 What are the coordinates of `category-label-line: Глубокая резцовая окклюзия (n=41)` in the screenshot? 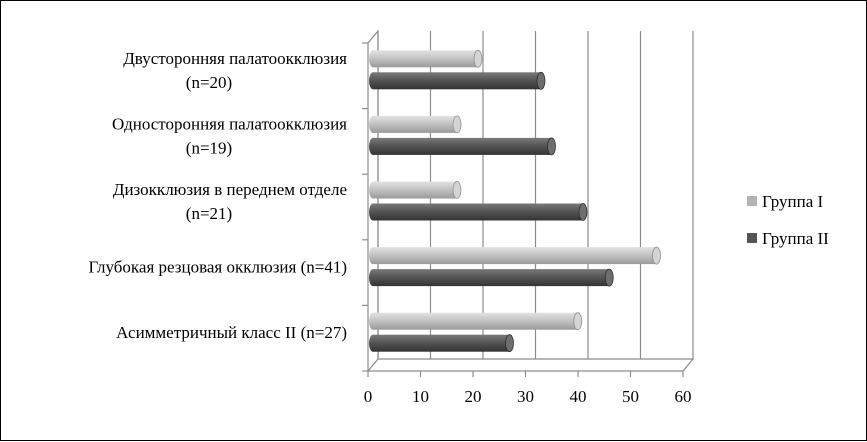 It's located at (217, 267).